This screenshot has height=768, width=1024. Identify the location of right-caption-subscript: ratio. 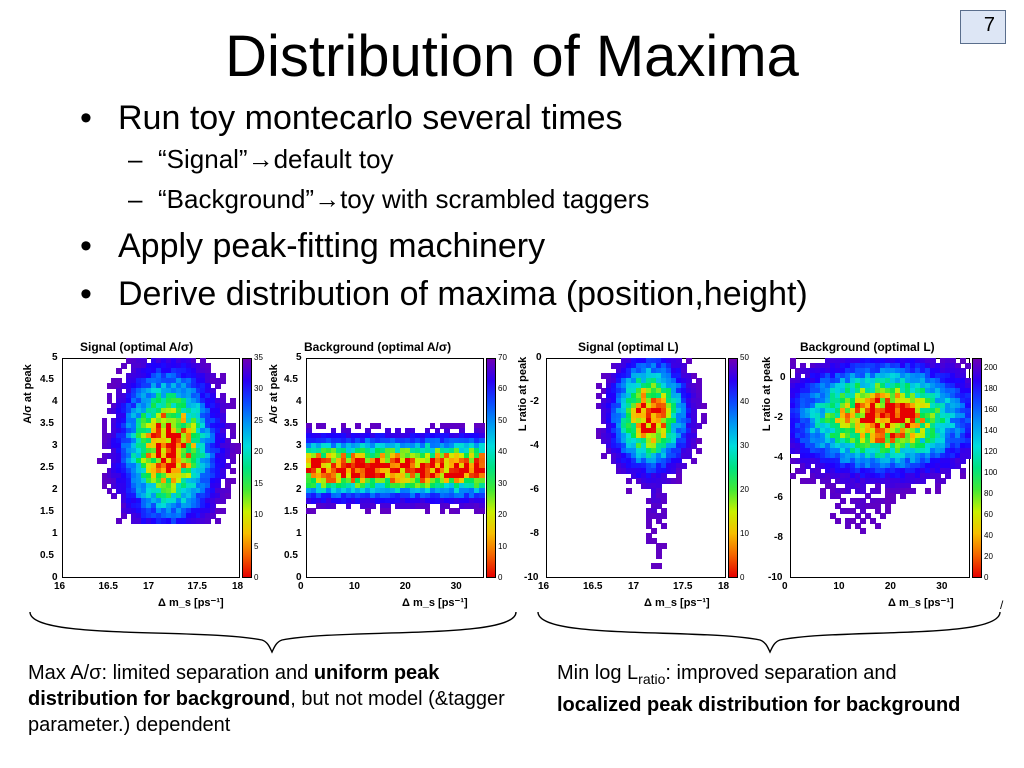
(652, 679).